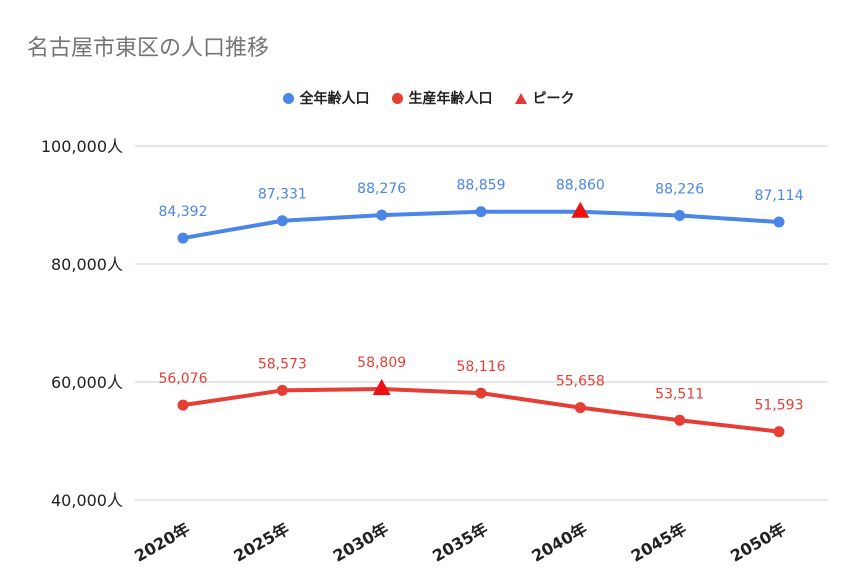 Image resolution: width=857 pixels, height=586 pixels. Describe the element at coordinates (87, 264) in the screenshot. I see `y-tick-label: 80,000人` at that location.